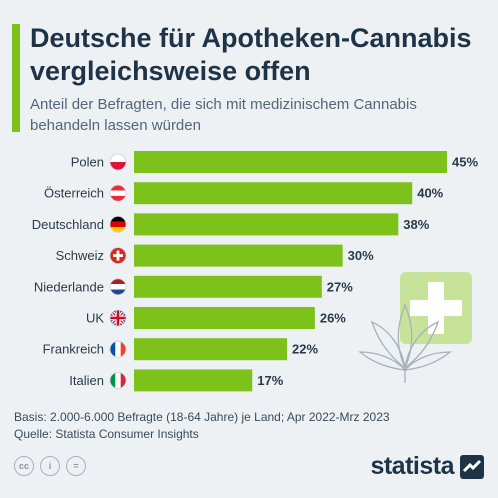 Image resolution: width=498 pixels, height=498 pixels. I want to click on title-accent-bar, so click(16, 78).